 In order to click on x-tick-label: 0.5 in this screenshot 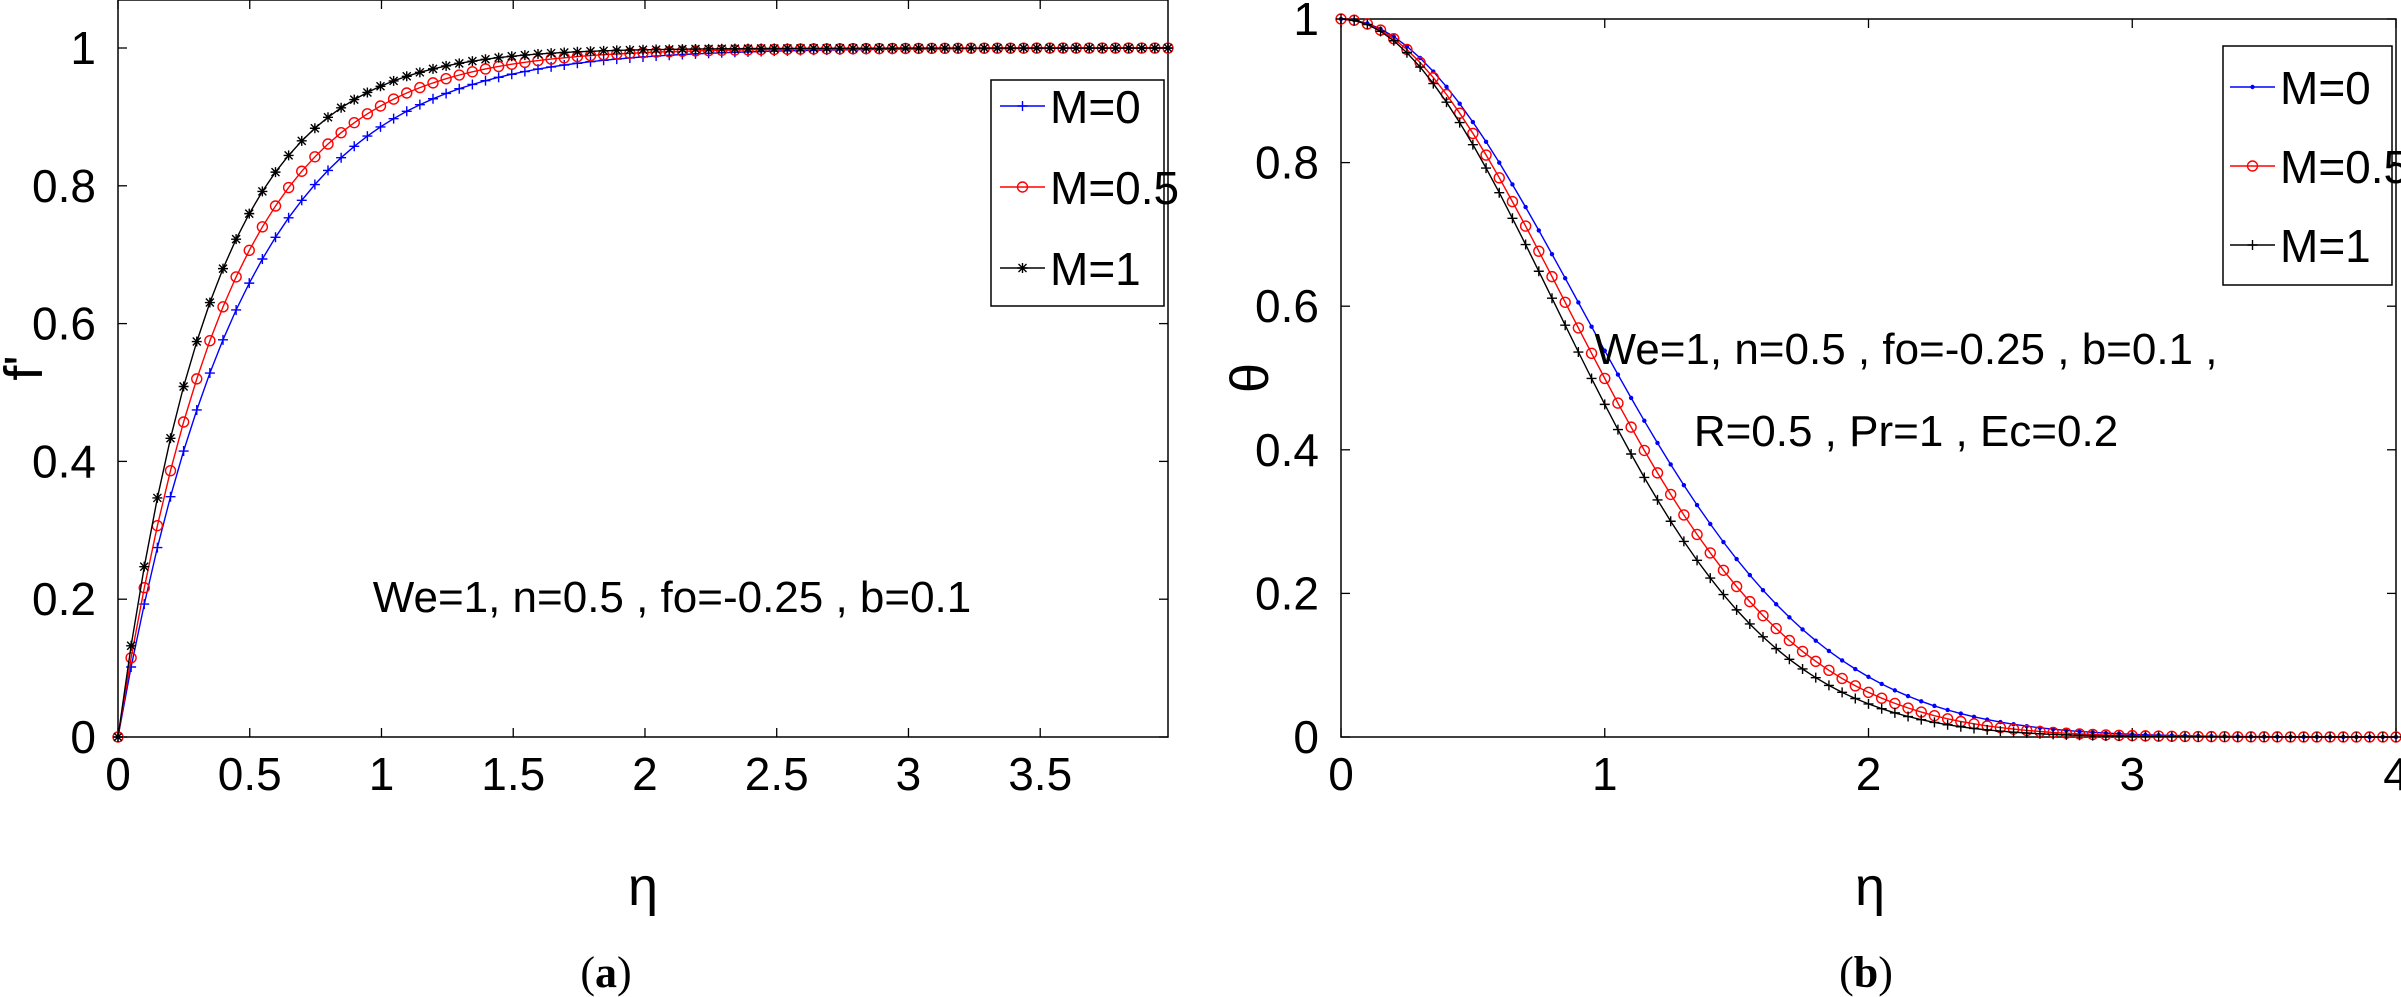, I will do `click(250, 774)`.